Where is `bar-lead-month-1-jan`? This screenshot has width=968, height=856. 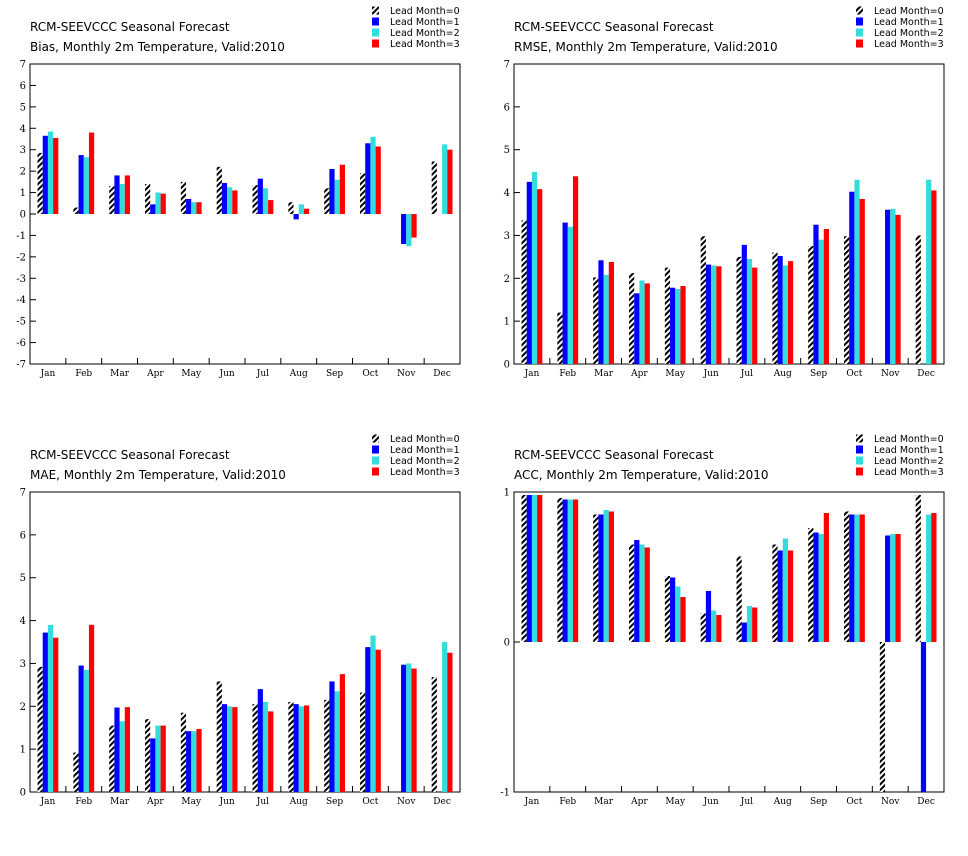 bar-lead-month-1-jan is located at coordinates (45, 174).